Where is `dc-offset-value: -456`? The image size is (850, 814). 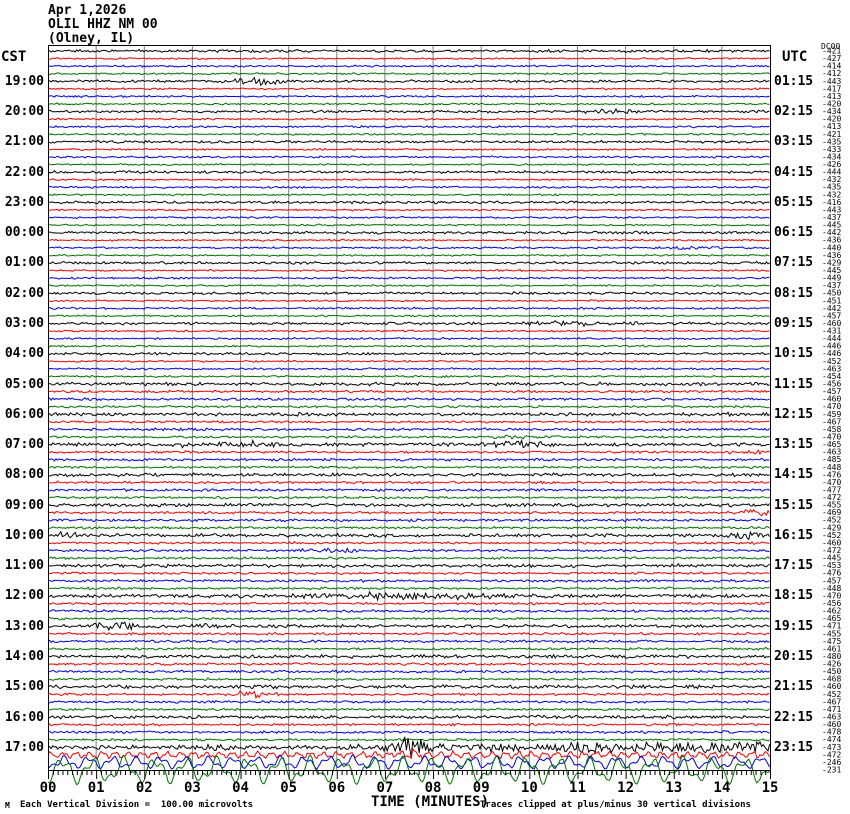 dc-offset-value: -456 is located at coordinates (831, 384).